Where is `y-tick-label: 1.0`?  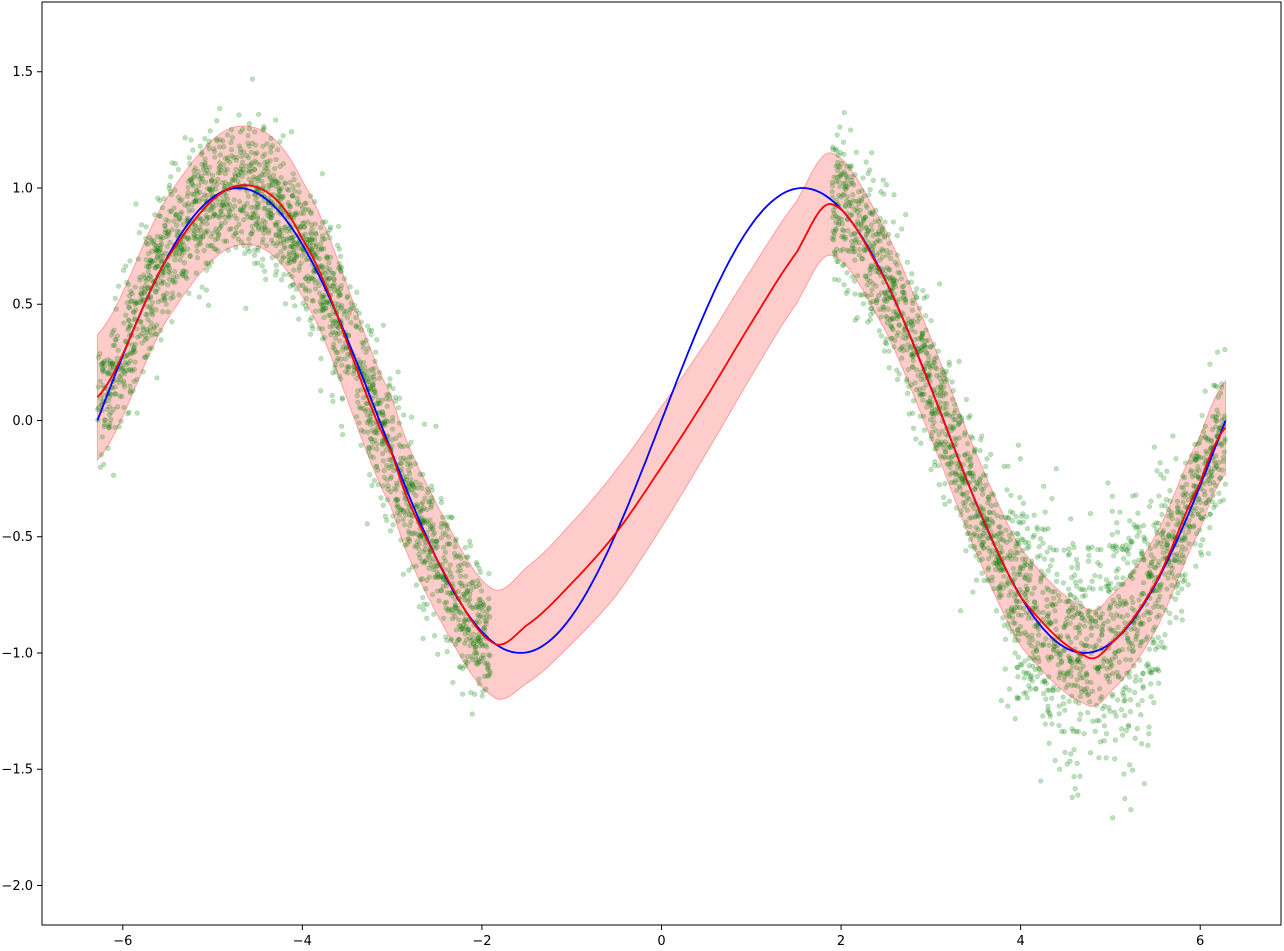
y-tick-label: 1.0 is located at coordinates (22, 188).